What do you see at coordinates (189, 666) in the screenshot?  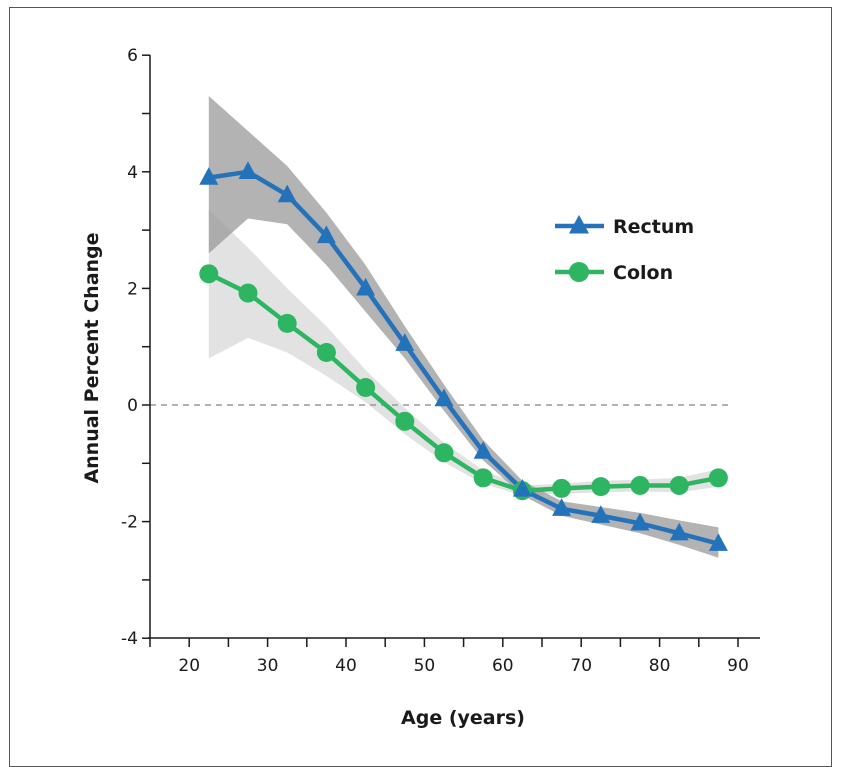 I see `x-tick-label: 20` at bounding box center [189, 666].